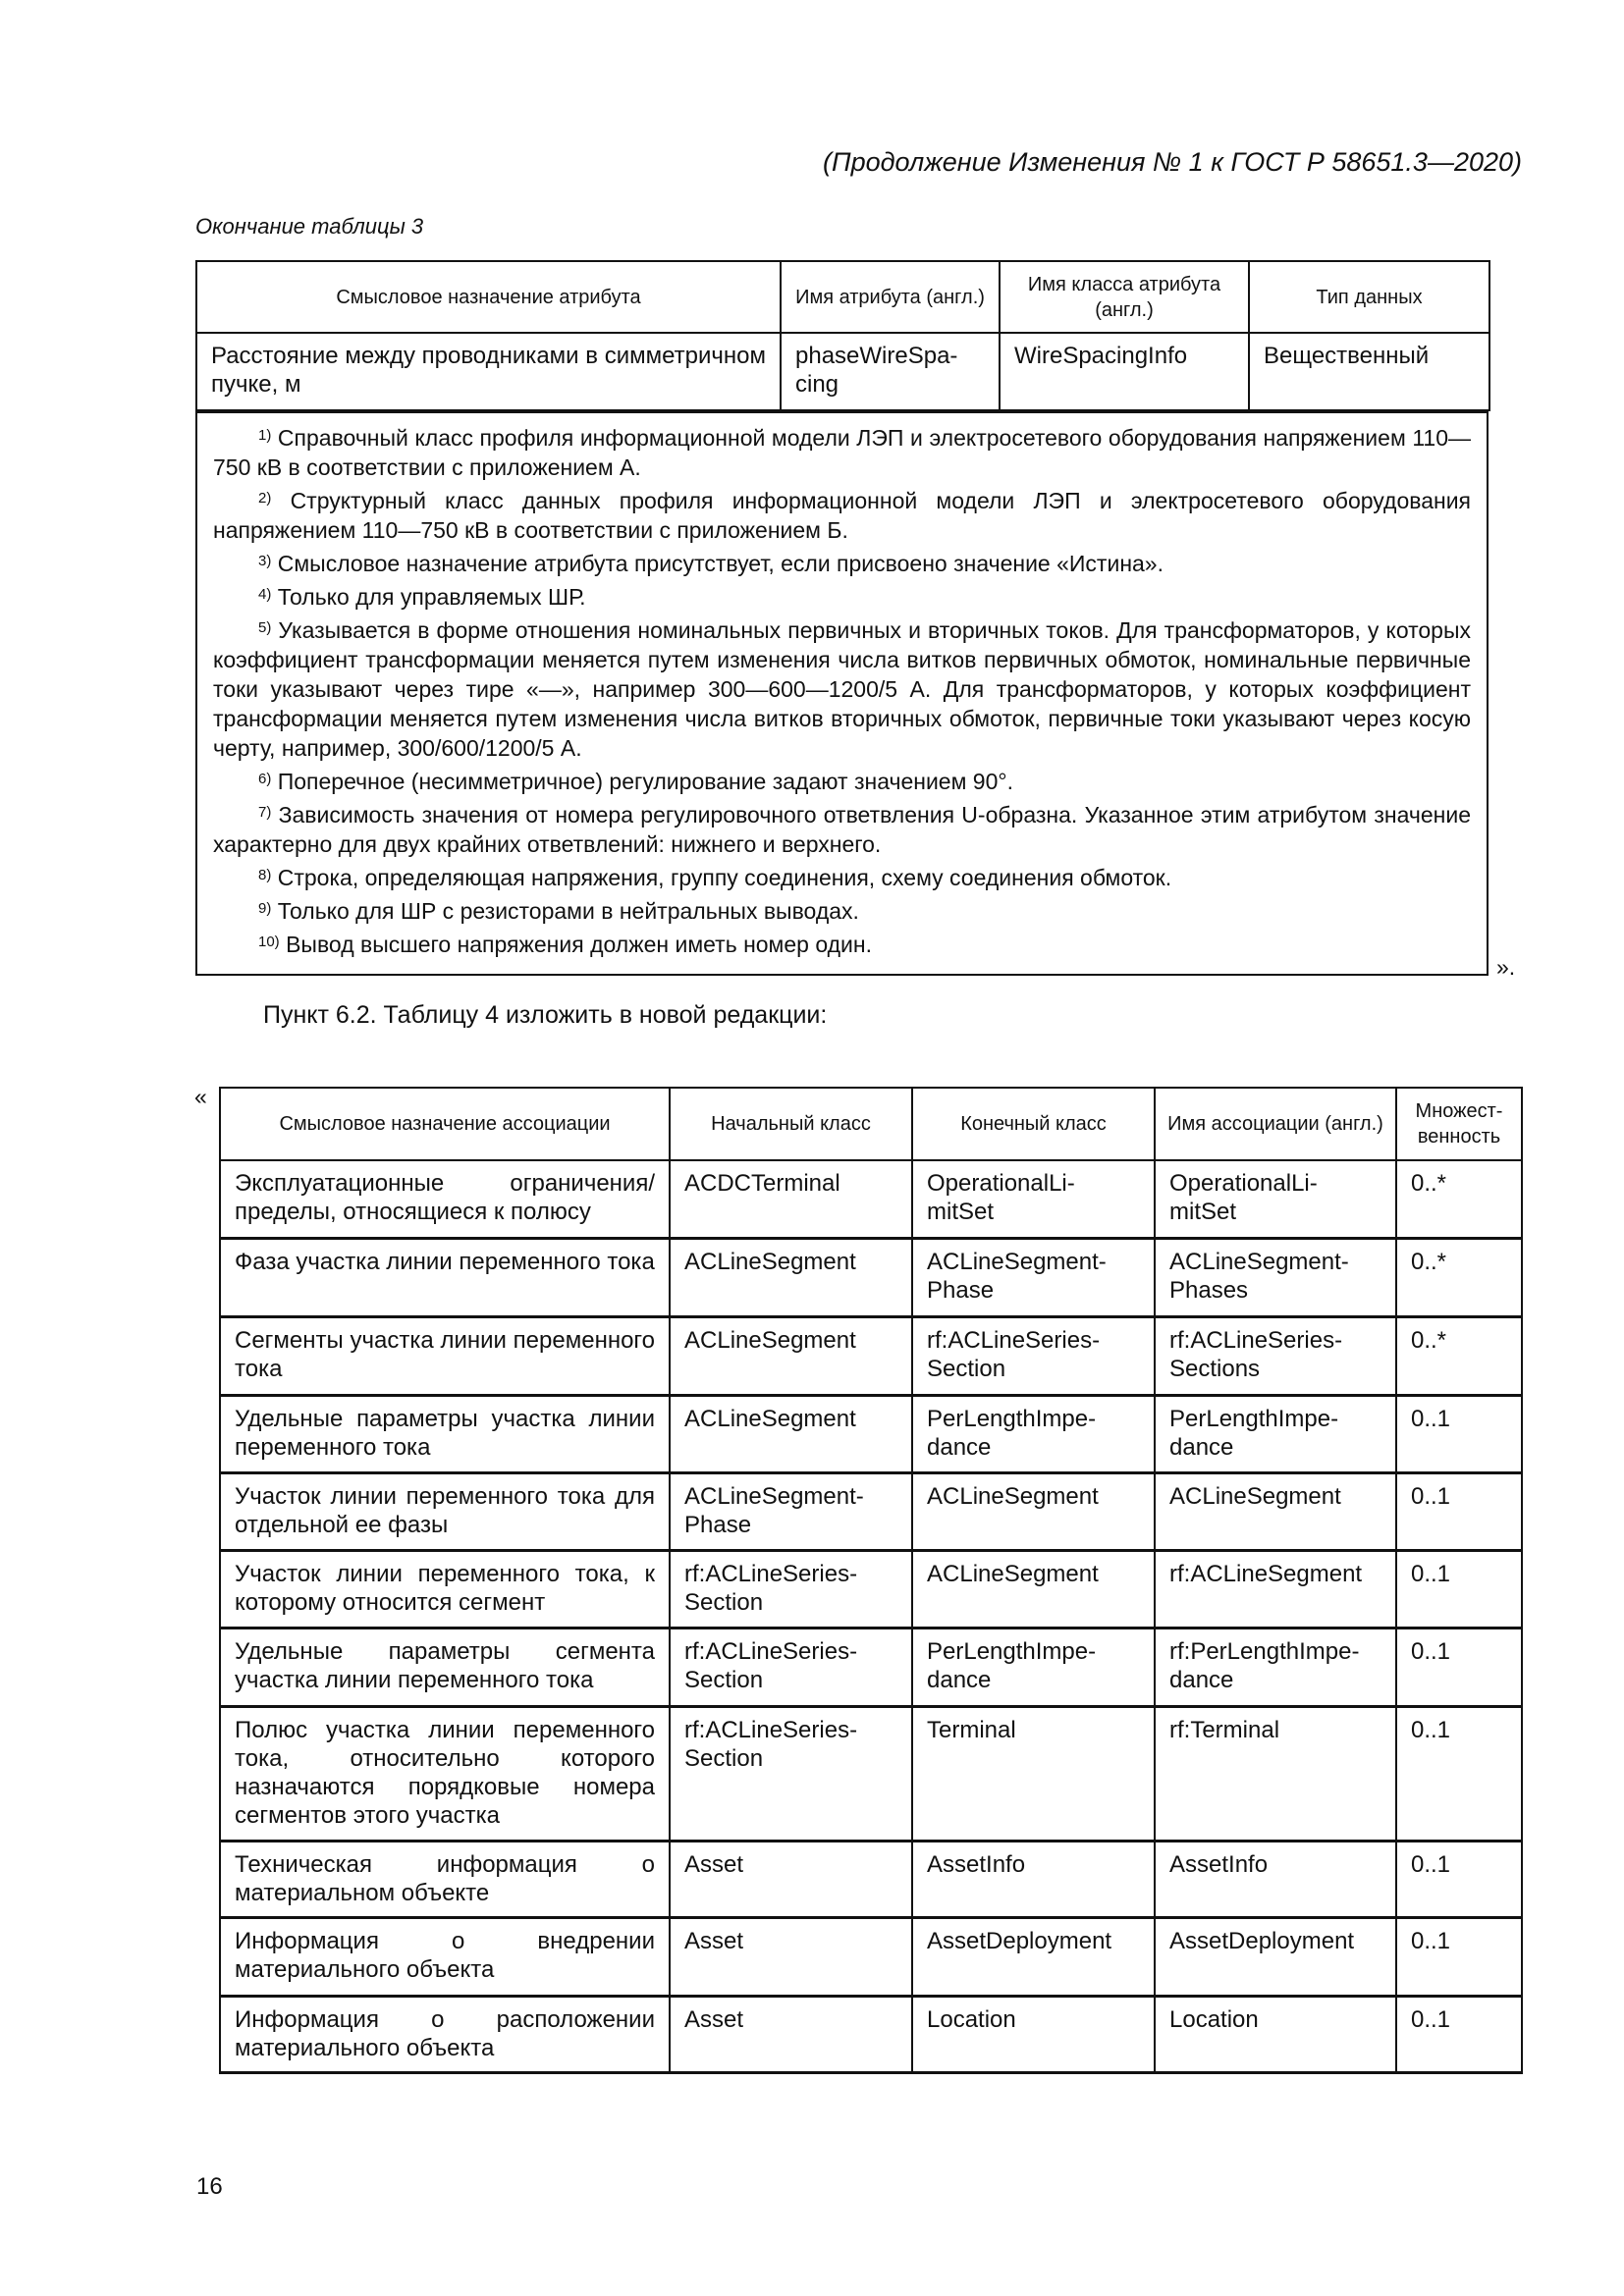 The image size is (1624, 2296). I want to click on footnote-number: 2), so click(265, 499).